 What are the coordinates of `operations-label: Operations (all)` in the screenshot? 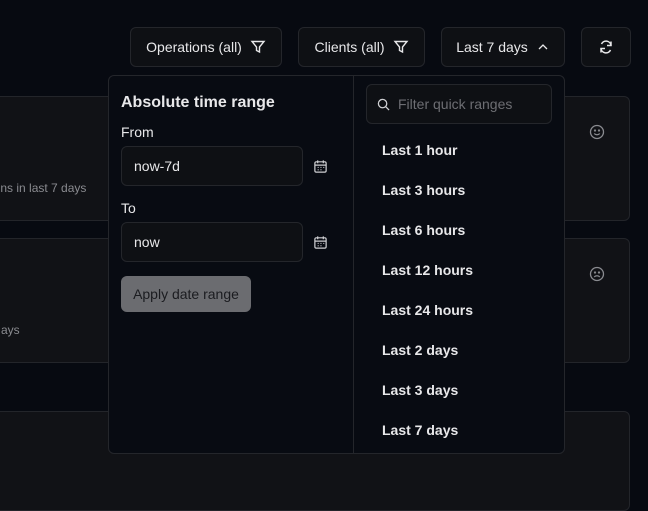 It's located at (194, 47).